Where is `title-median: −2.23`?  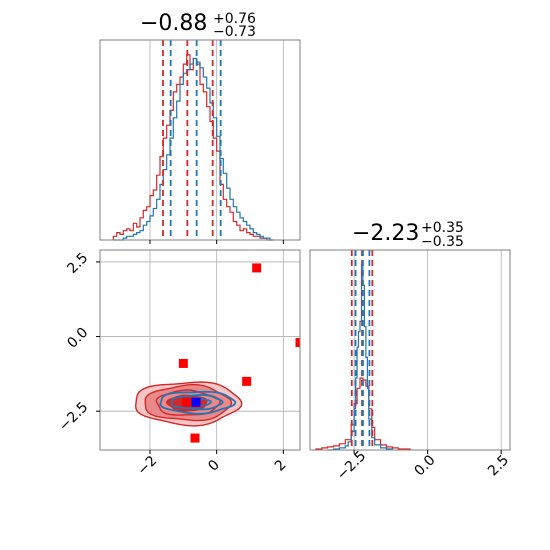
title-median: −2.23 is located at coordinates (385, 233).